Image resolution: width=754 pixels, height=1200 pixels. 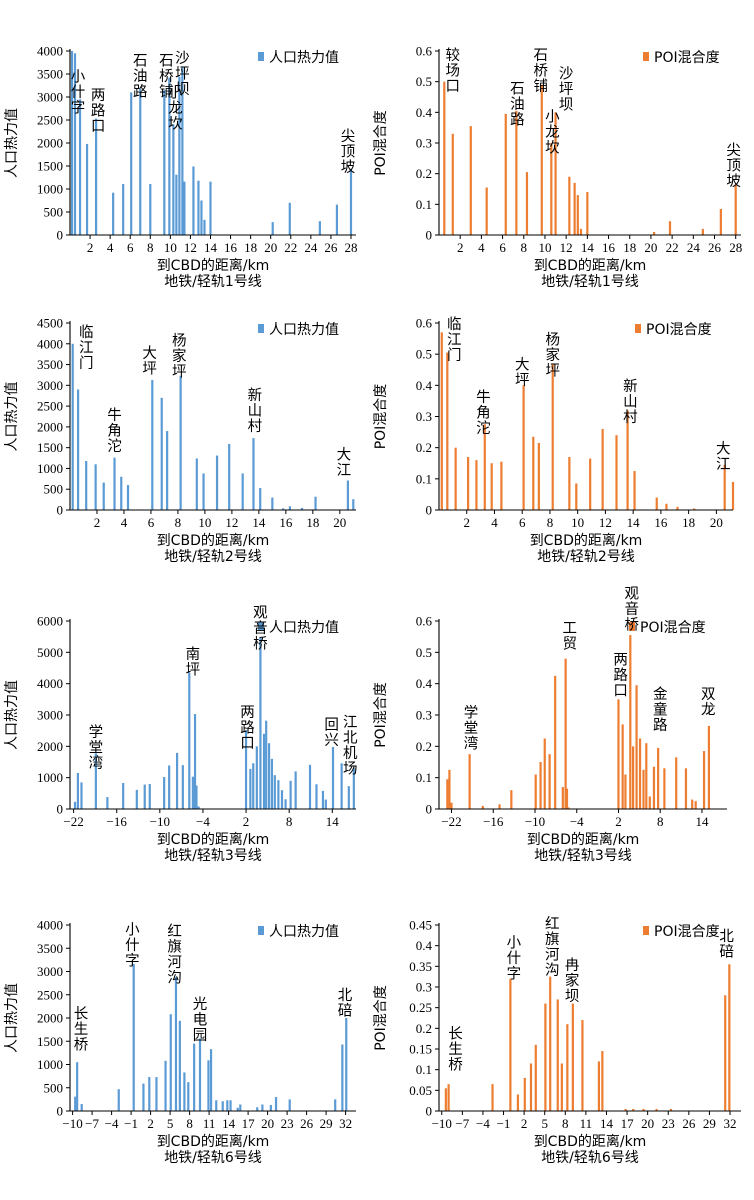 I want to click on station-label: 大坪, so click(x=149, y=361).